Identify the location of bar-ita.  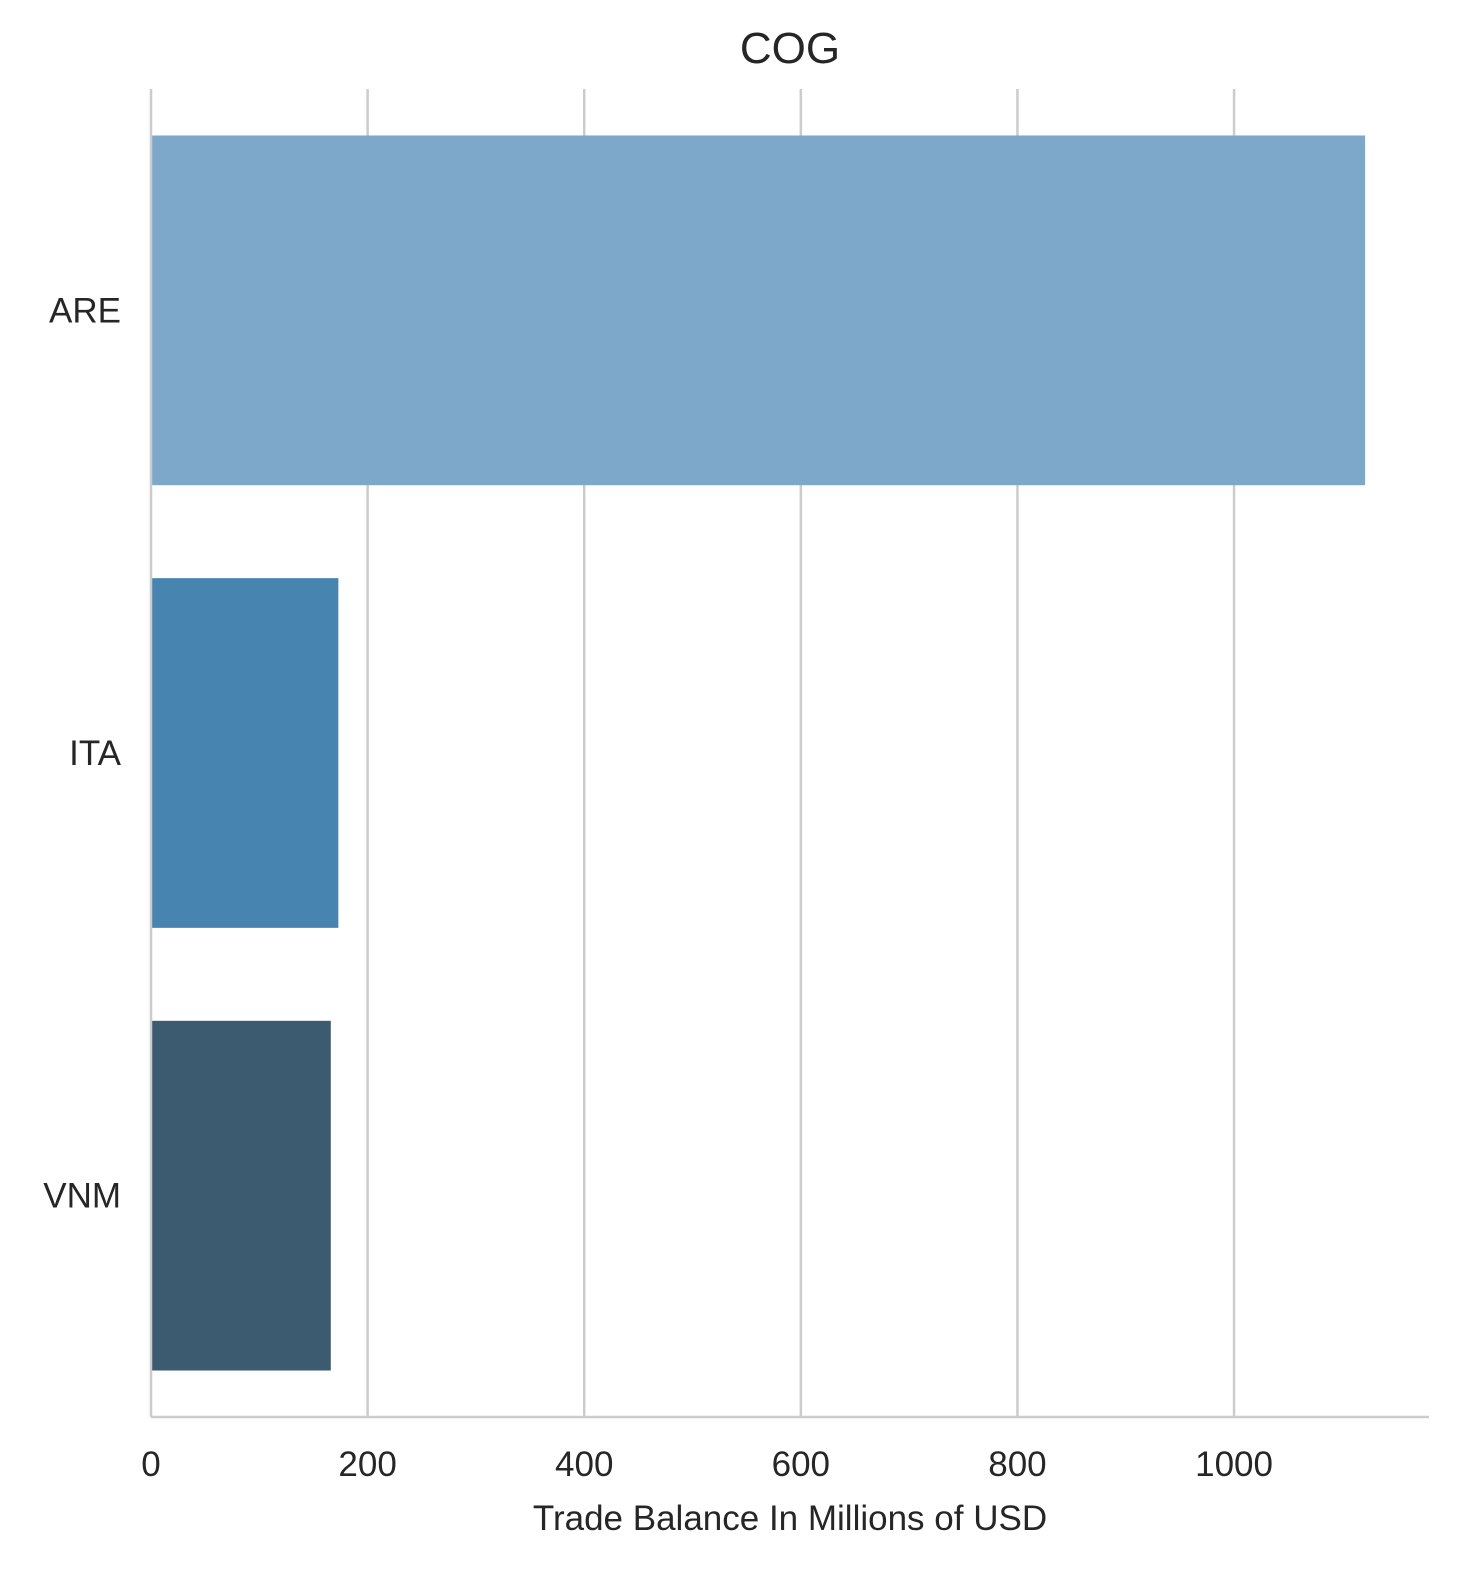
(245, 753).